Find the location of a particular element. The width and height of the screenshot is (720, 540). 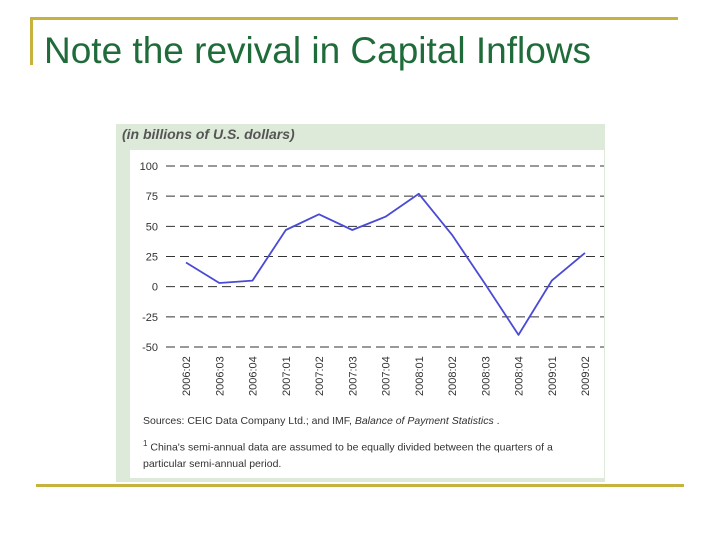

x-tick-label: 2008:02 is located at coordinates (453, 376).